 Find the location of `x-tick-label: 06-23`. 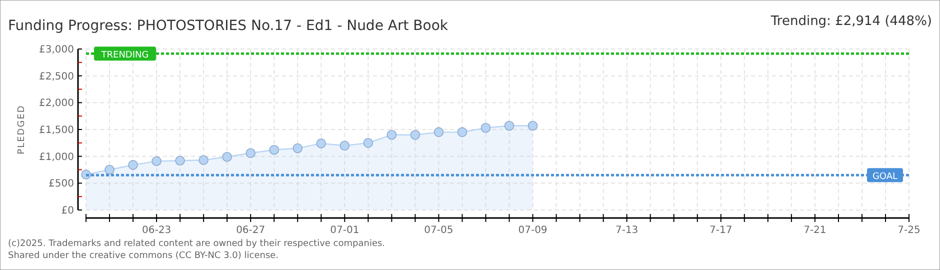

x-tick-label: 06-23 is located at coordinates (157, 230).